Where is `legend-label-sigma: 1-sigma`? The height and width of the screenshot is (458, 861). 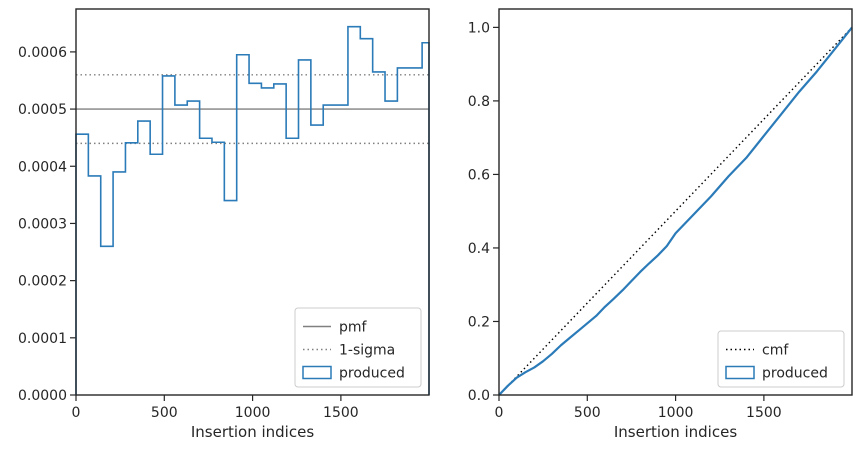
legend-label-sigma: 1-sigma is located at coordinates (367, 351).